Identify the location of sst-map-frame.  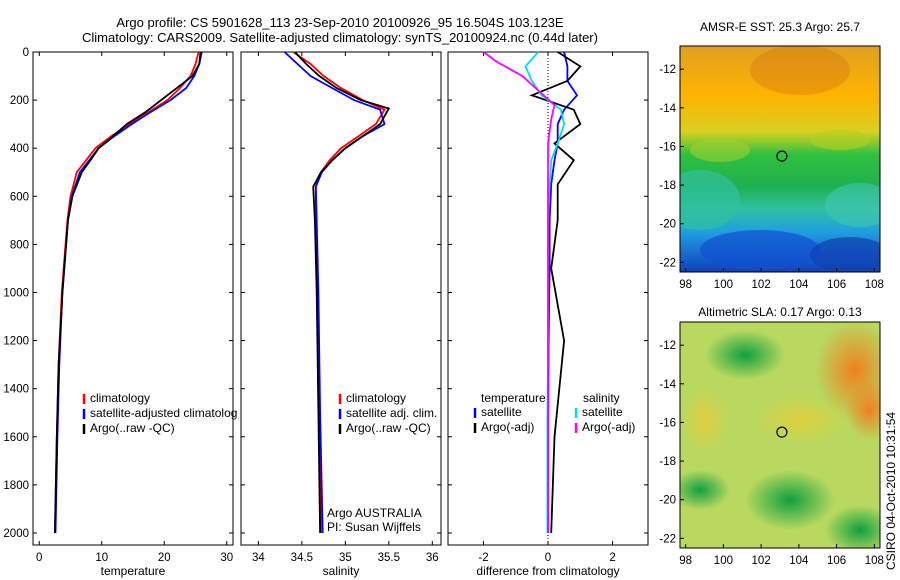
(780, 159).